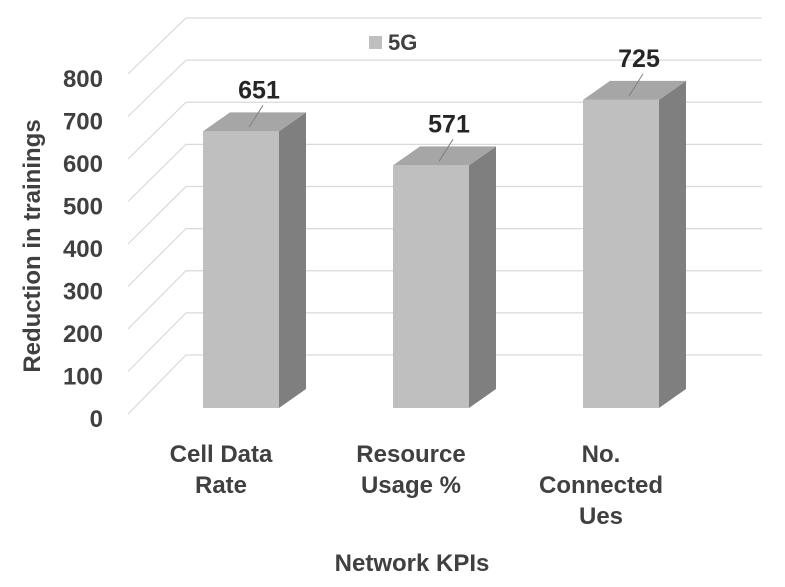 Image resolution: width=785 pixels, height=587 pixels. Describe the element at coordinates (83, 79) in the screenshot. I see `y-tick-label: 800` at that location.